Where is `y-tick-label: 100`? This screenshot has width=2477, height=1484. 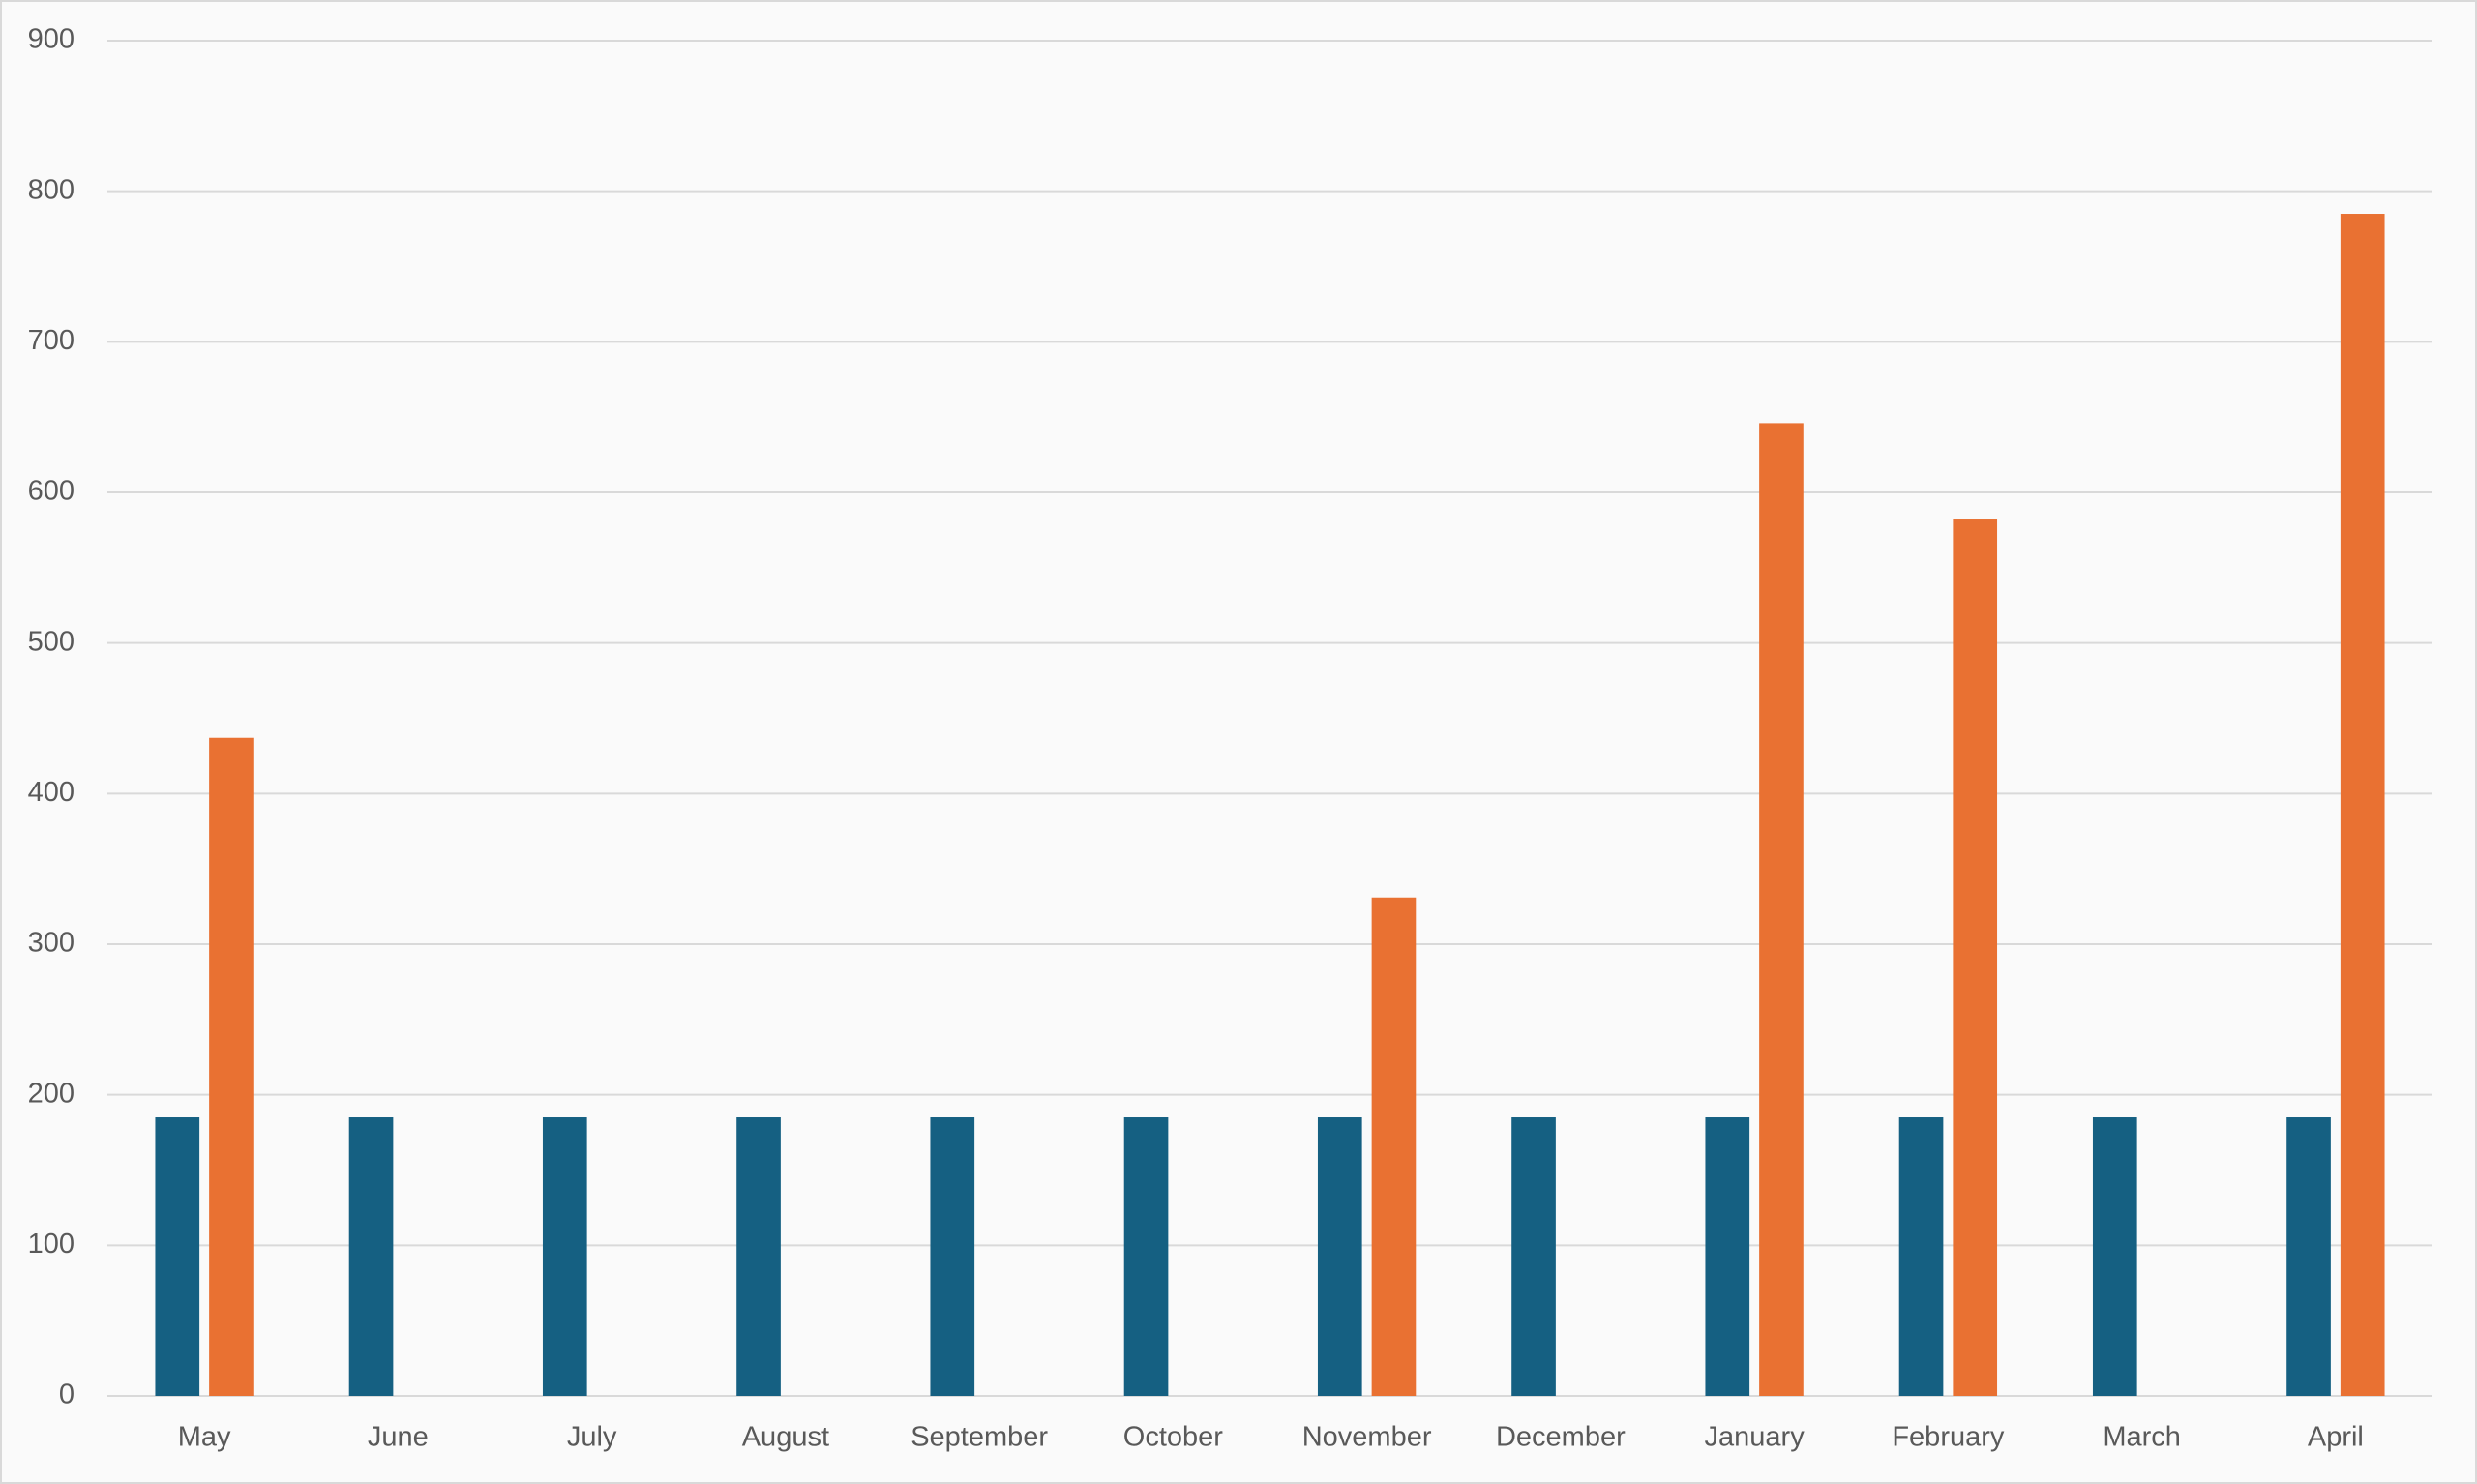
y-tick-label: 100 is located at coordinates (51, 1244).